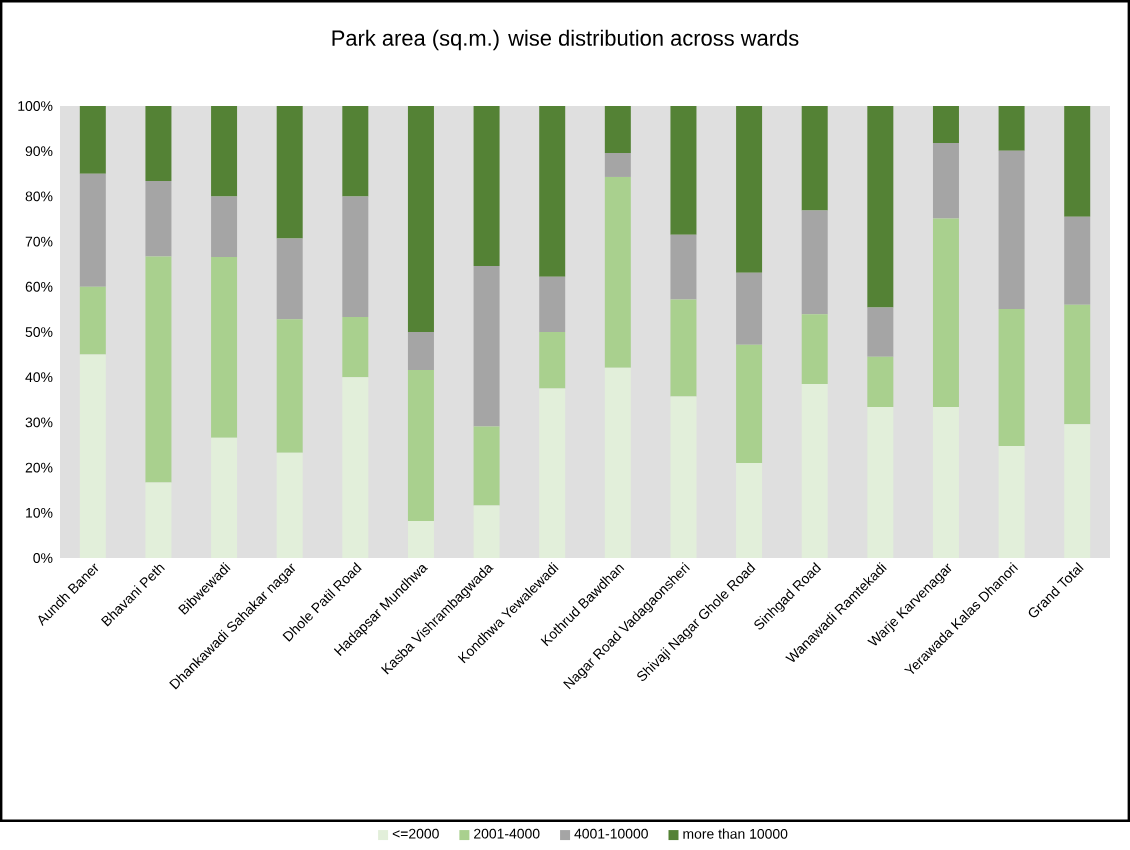 The image size is (1130, 850). What do you see at coordinates (565, 40) in the screenshot?
I see `chart-title: Park area (sq.m.) wise distribution across wards` at bounding box center [565, 40].